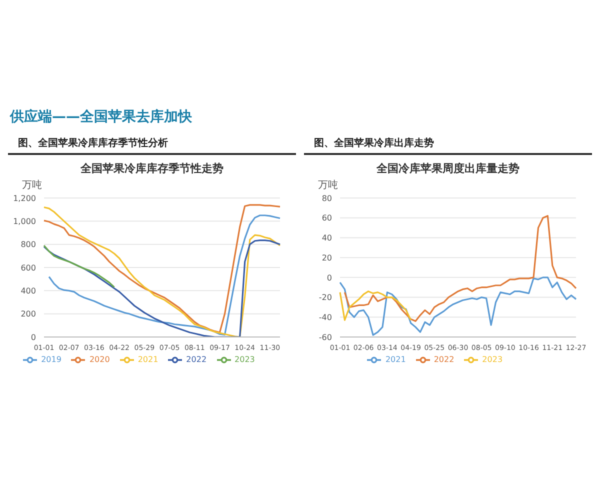 The height and width of the screenshot is (480, 600). What do you see at coordinates (327, 218) in the screenshot?
I see `y-tick-label: 60` at bounding box center [327, 218].